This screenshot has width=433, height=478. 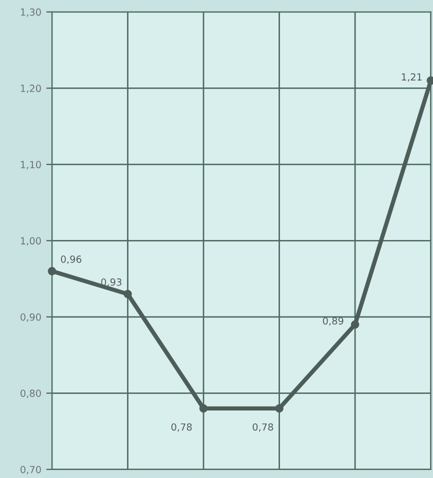 I want to click on y-tick-label: 0,80, so click(x=30, y=394).